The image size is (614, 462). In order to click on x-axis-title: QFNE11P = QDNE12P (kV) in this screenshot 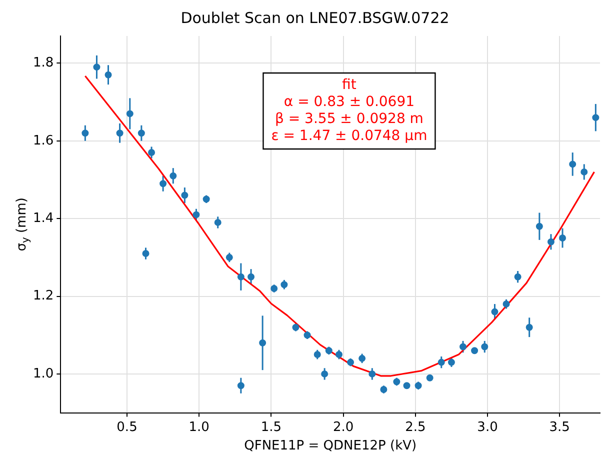, I will do `click(330, 446)`.